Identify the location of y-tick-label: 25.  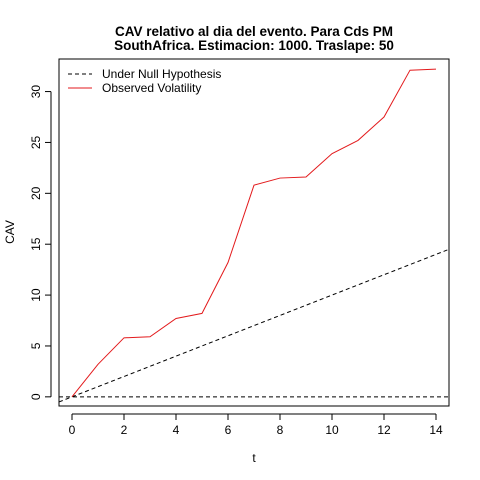
(36, 142).